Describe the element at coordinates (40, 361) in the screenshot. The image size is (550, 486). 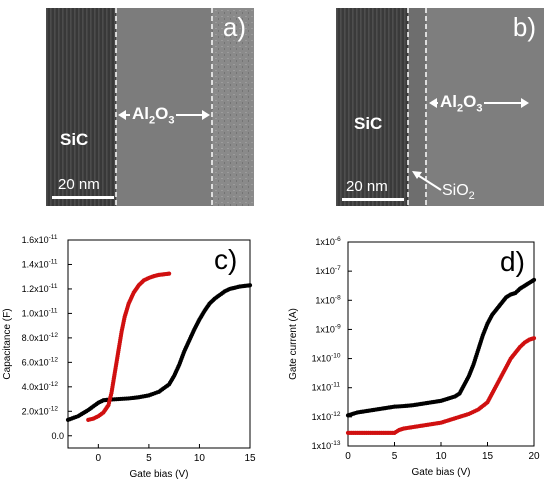
I see `y-tick-label: 6.0x10⁻¹²` at that location.